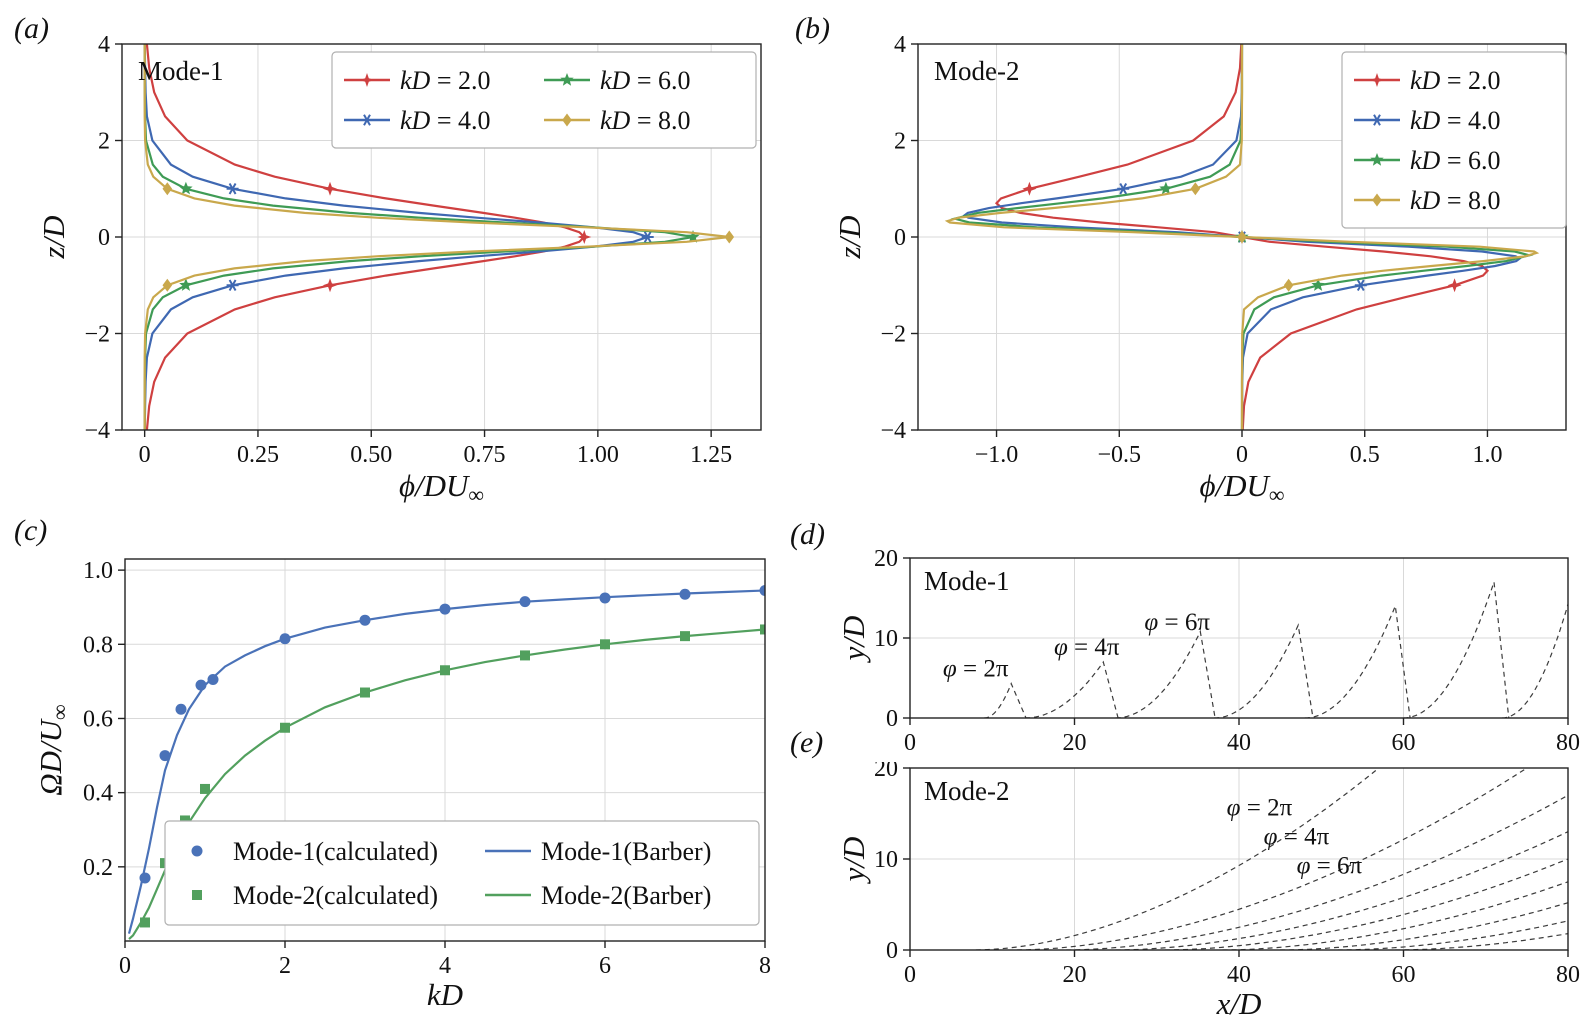  I want to click on svg-text: 0.25, so click(258, 455).